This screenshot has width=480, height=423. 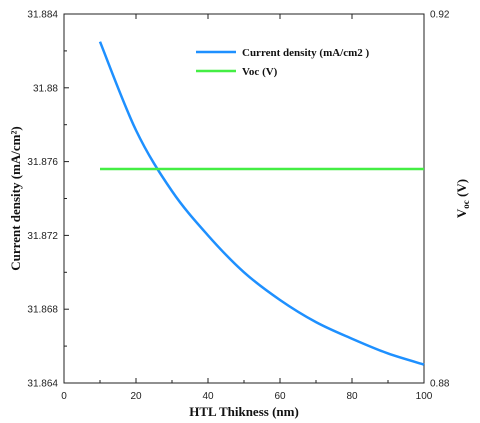 What do you see at coordinates (64, 396) in the screenshot?
I see `x-tick-label: 0` at bounding box center [64, 396].